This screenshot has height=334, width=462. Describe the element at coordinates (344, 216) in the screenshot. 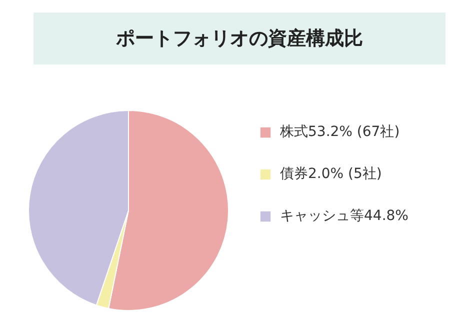

I see `legend-label: キャッシュ等44.8%` at that location.